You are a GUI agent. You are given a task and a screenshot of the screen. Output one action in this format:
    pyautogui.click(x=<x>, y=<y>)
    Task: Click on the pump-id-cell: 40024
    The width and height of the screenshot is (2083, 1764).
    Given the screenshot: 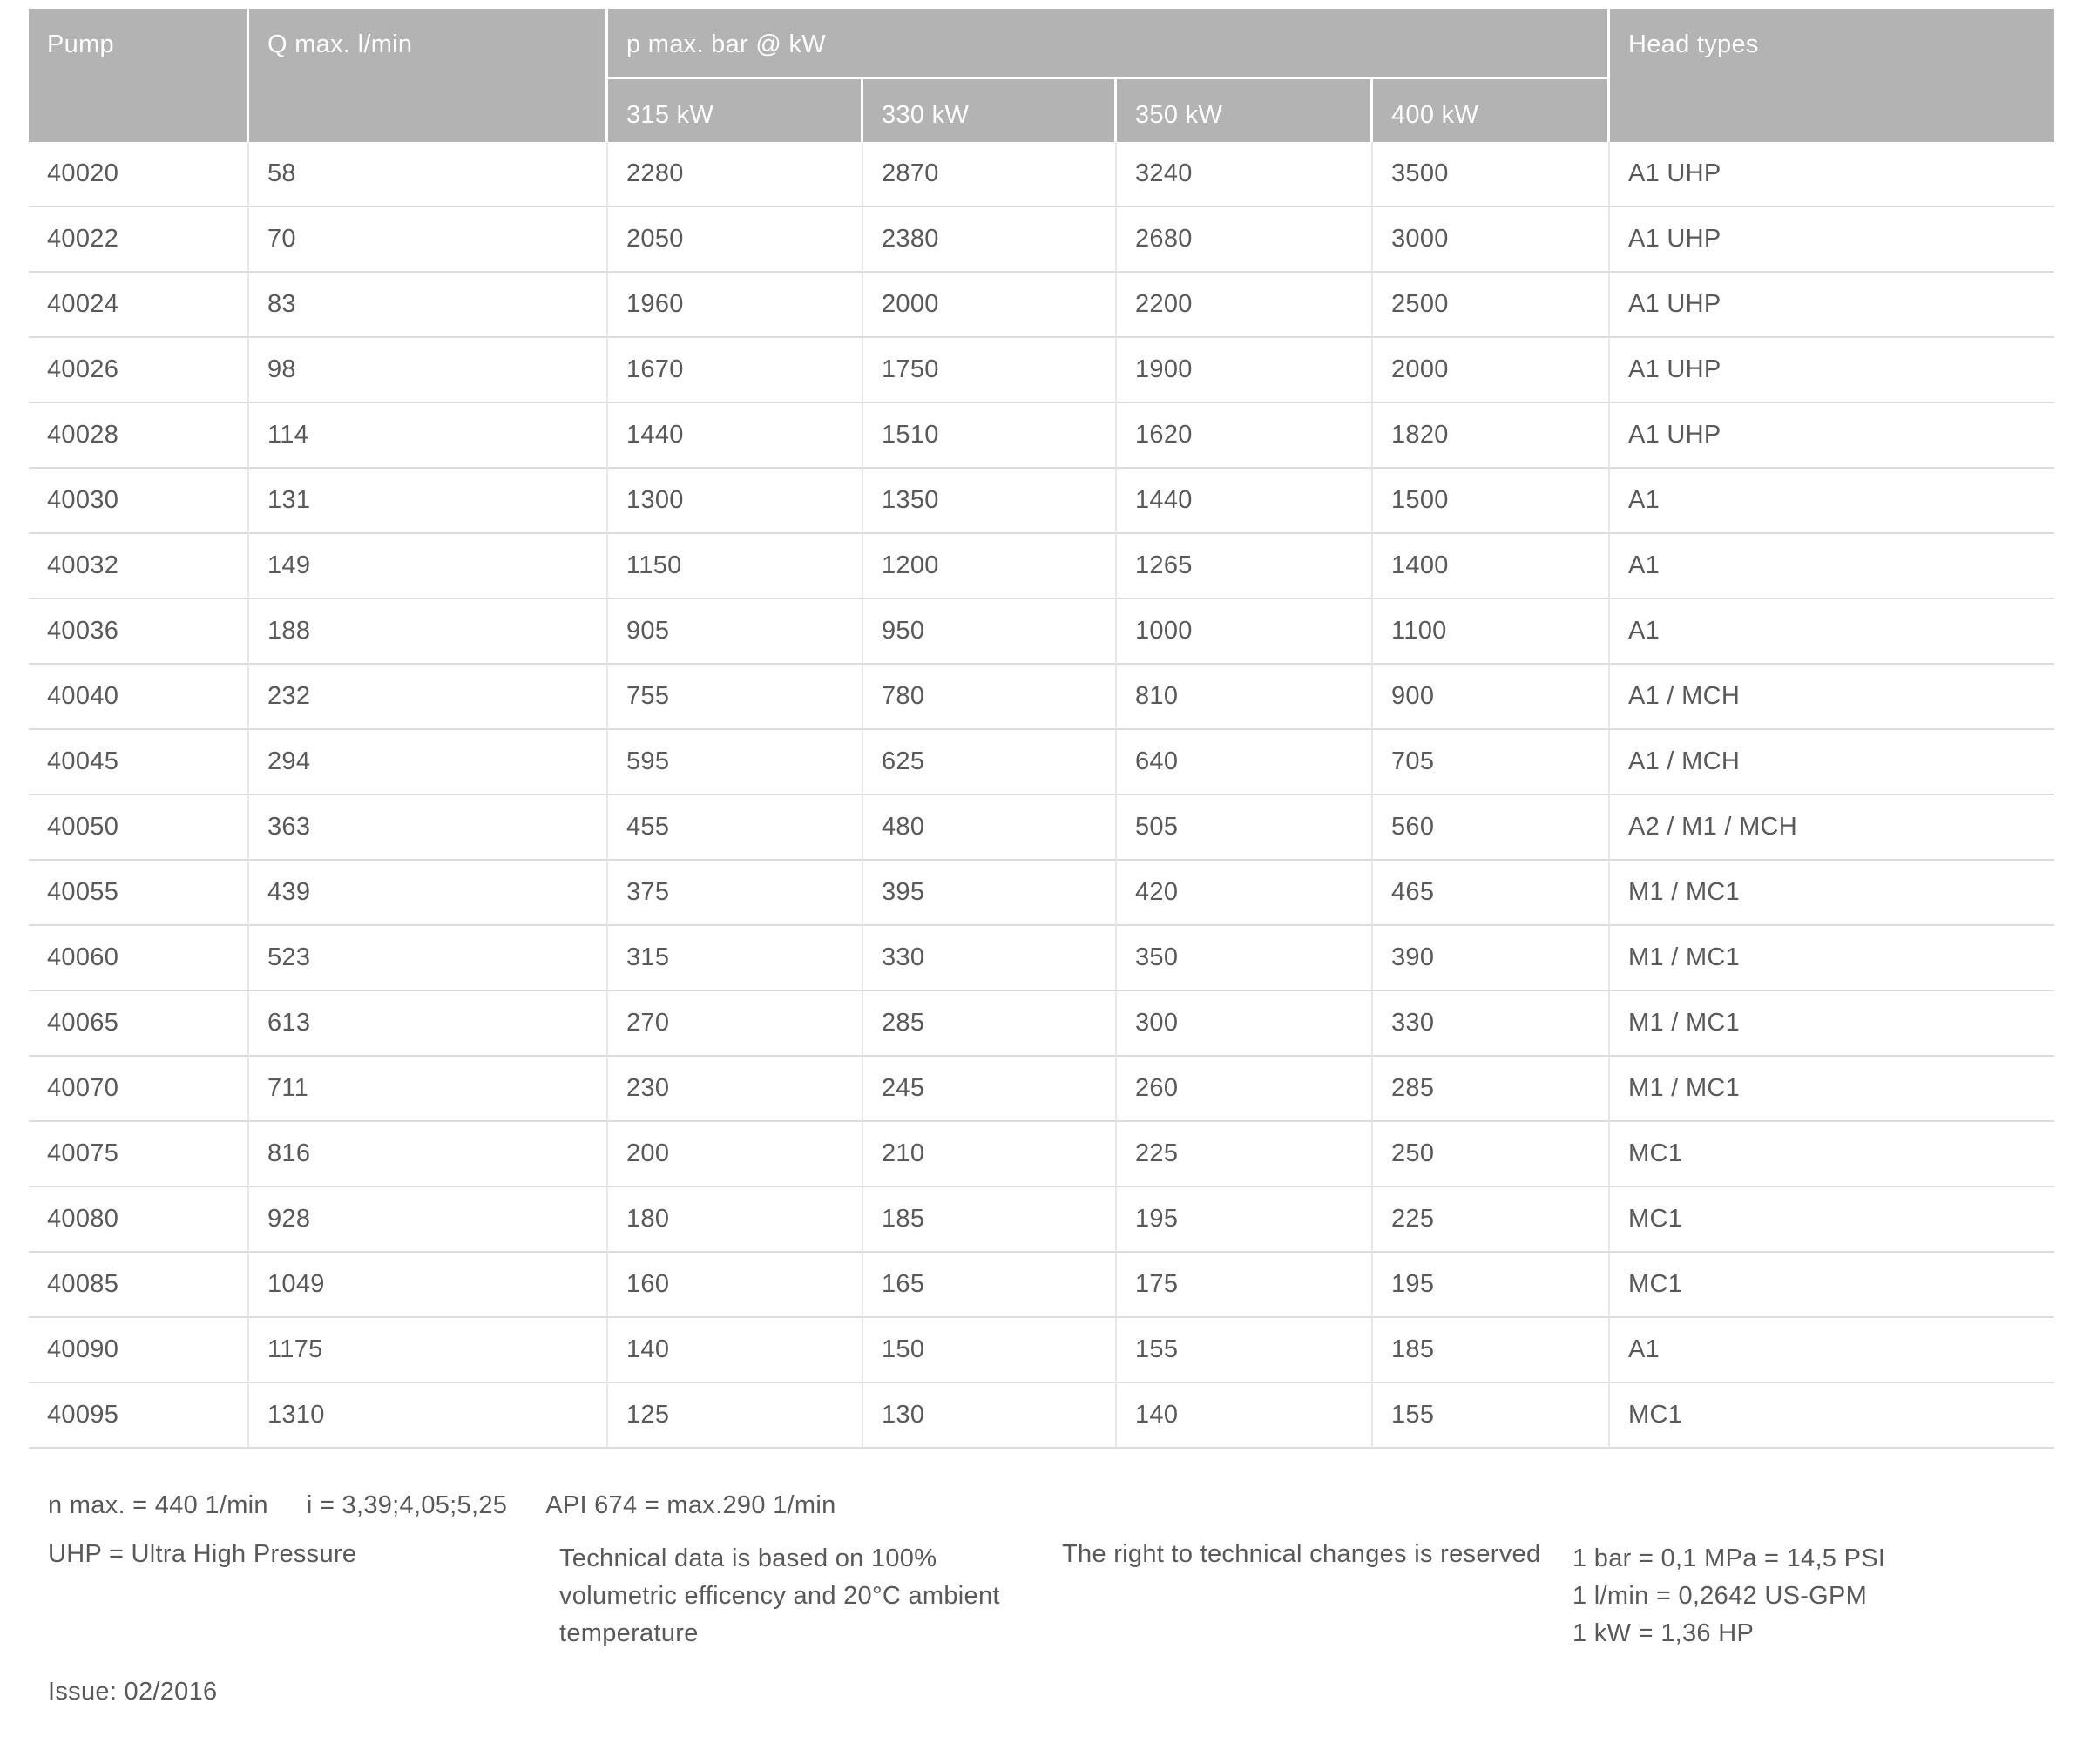 What is the action you would take?
    pyautogui.click(x=139, y=305)
    